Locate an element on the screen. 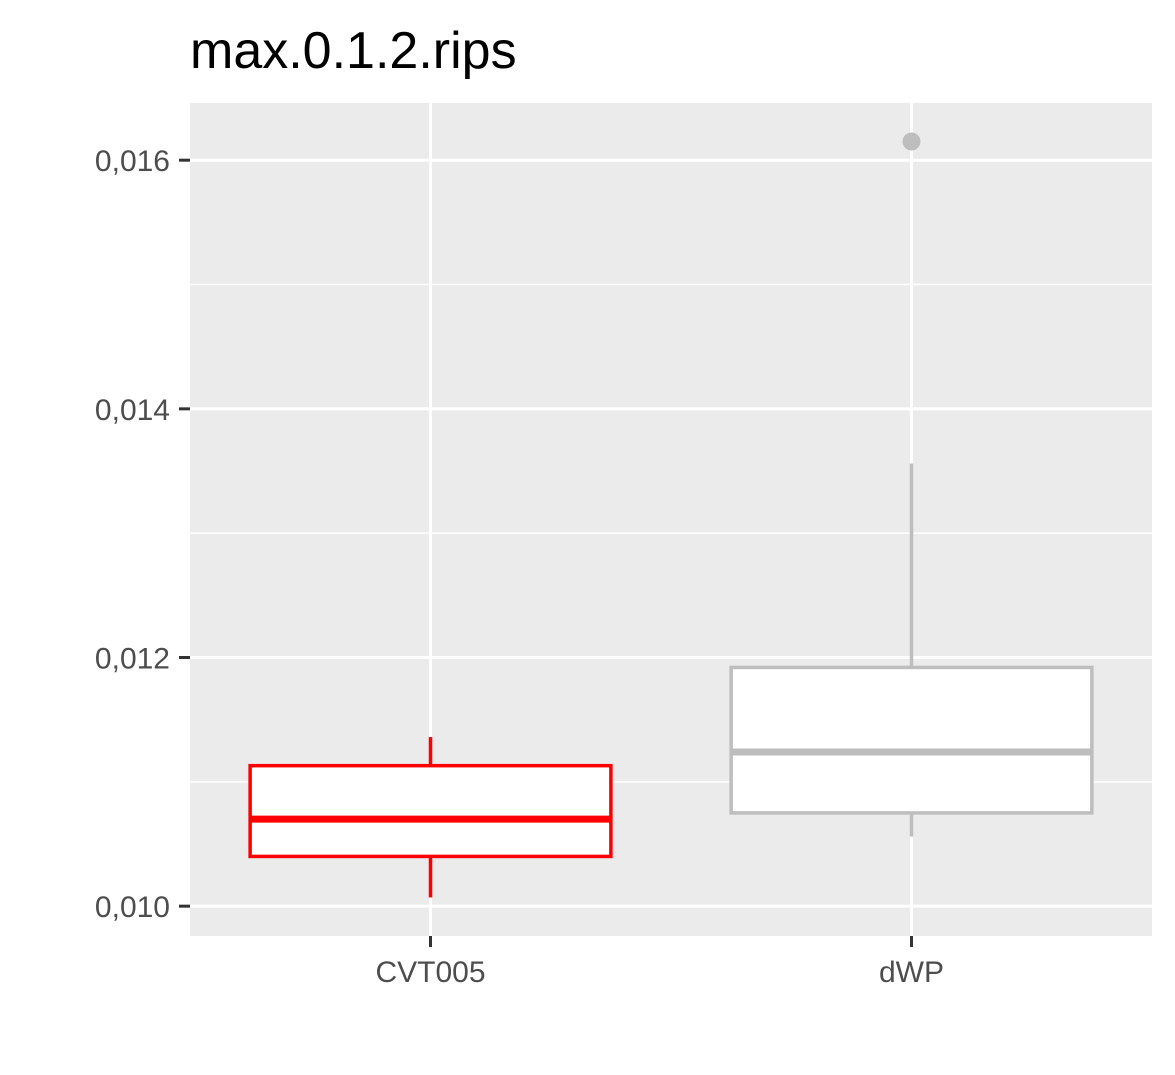 The image size is (1175, 1075). x-tick-label: CVT005 is located at coordinates (430, 972).